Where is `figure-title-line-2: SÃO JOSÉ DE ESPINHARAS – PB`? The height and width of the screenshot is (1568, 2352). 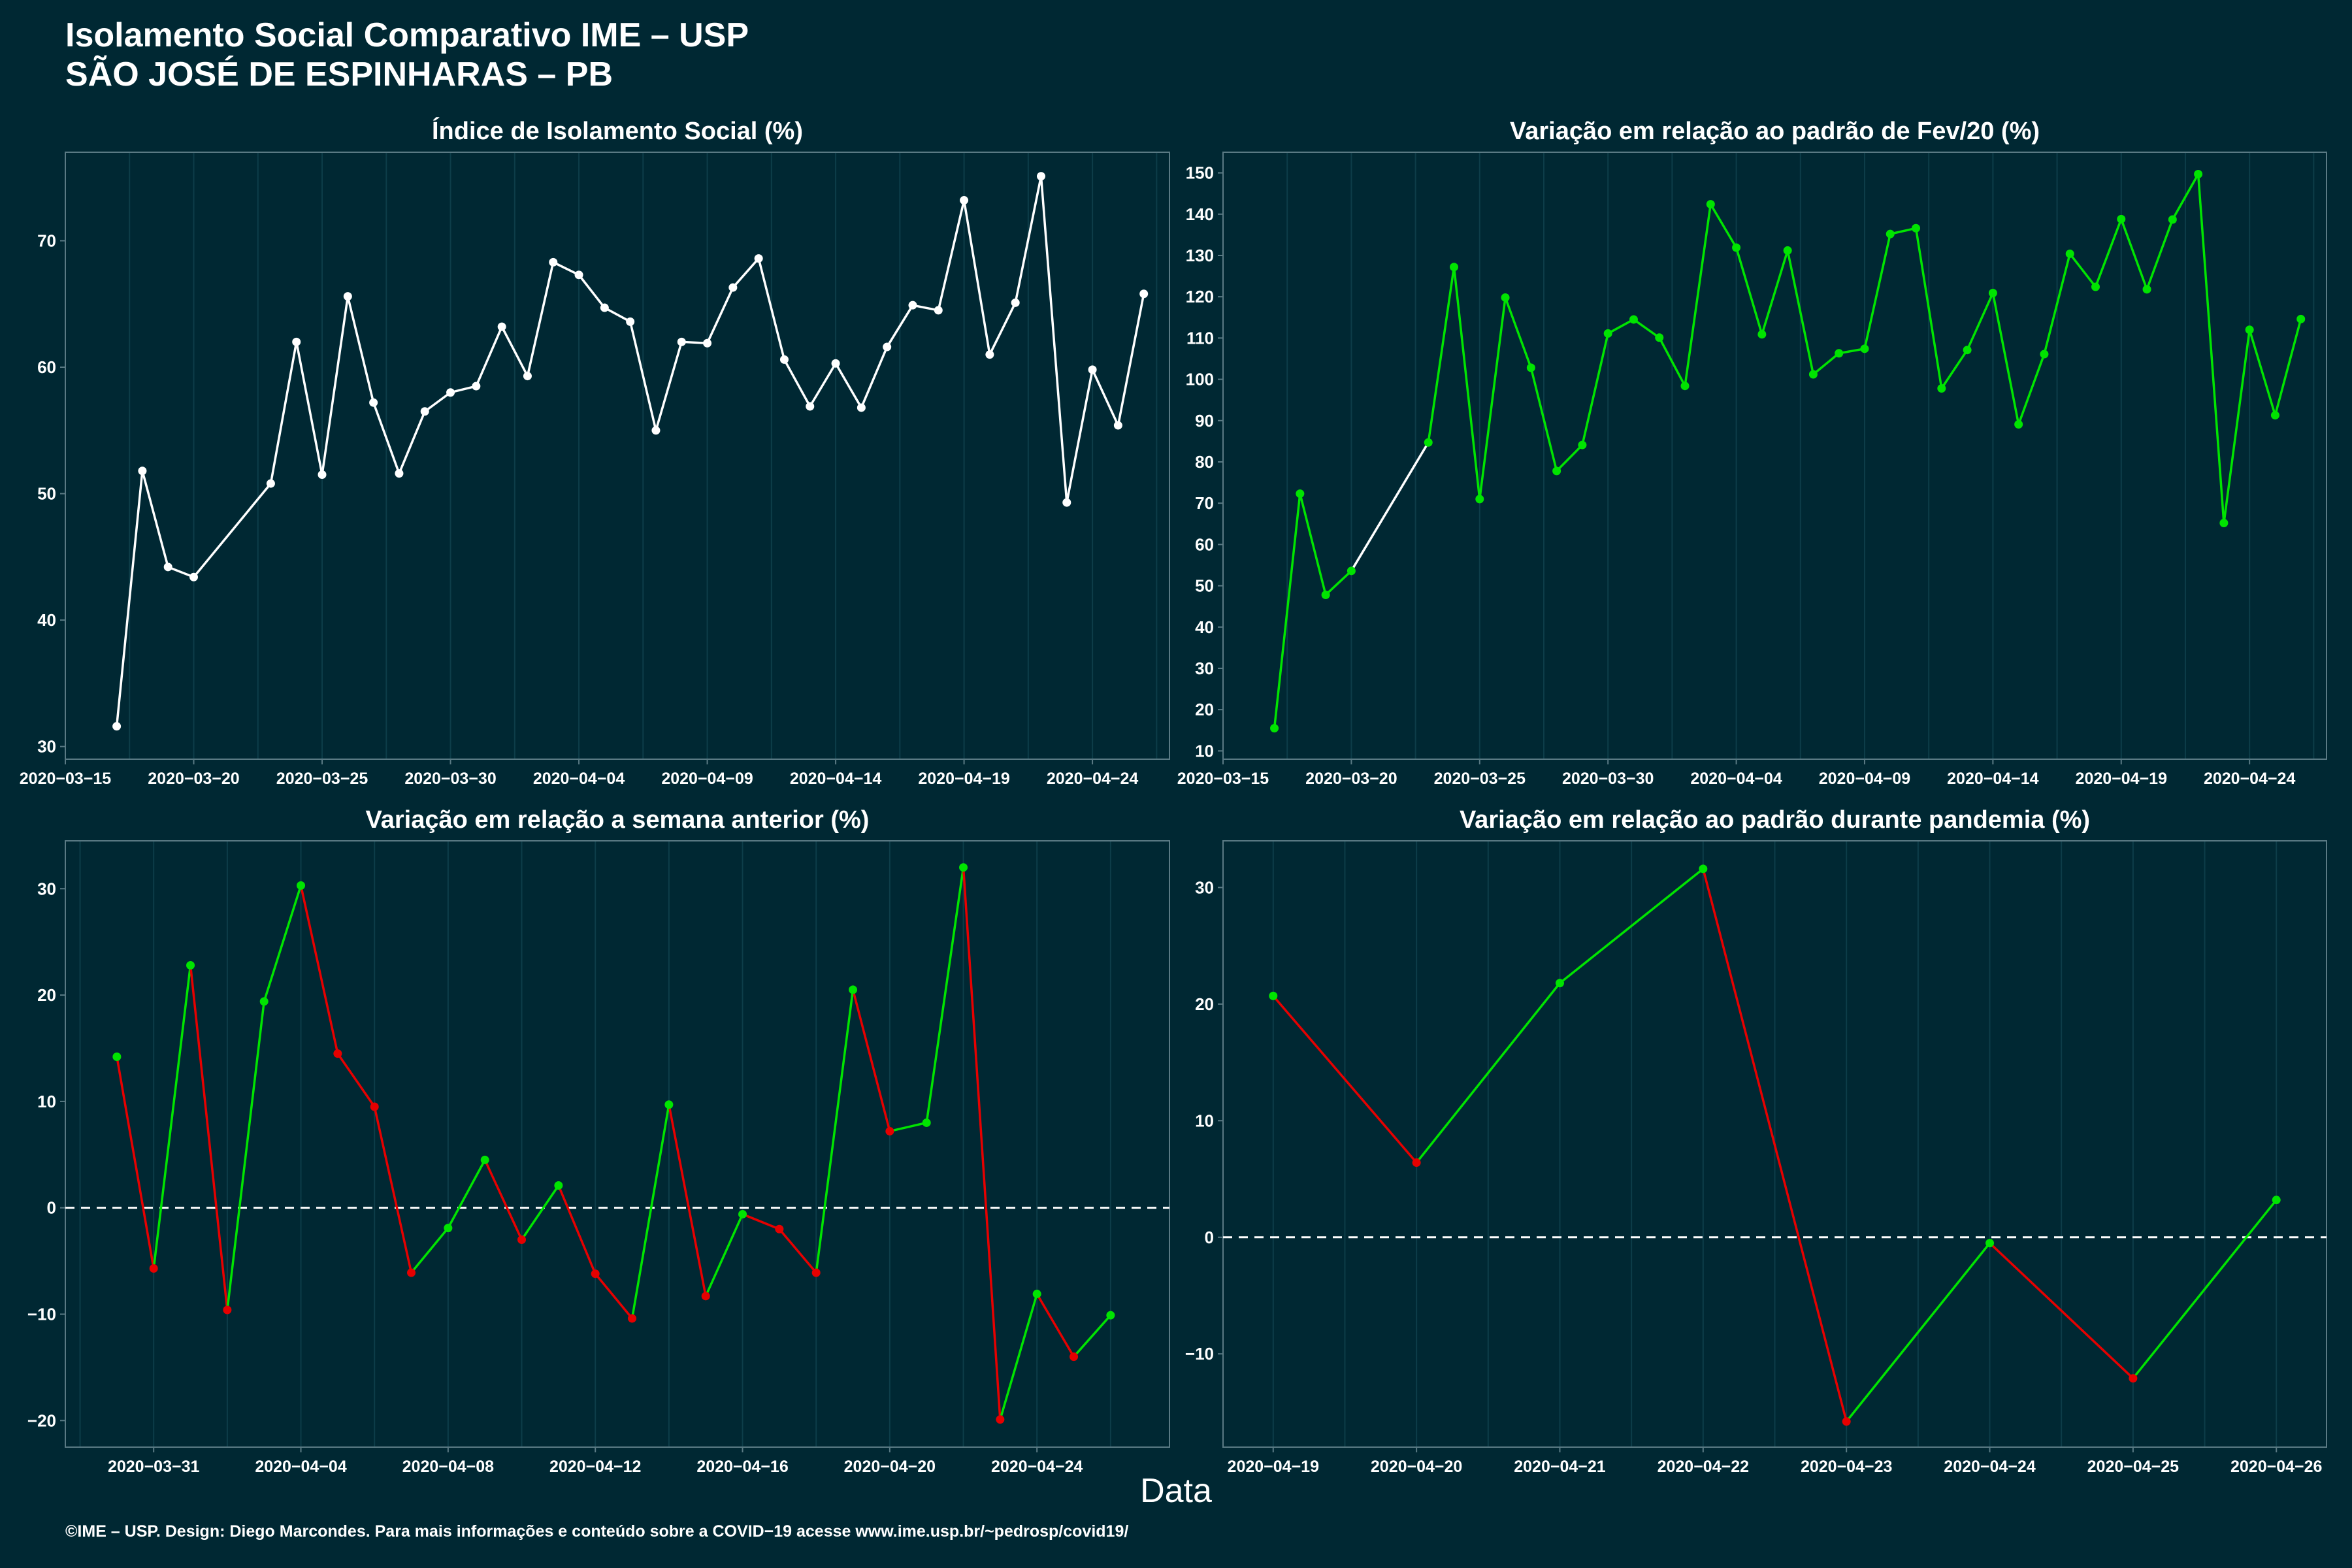
figure-title-line-2: SÃO JOSÉ DE ESPINHARAS – PB is located at coordinates (339, 74).